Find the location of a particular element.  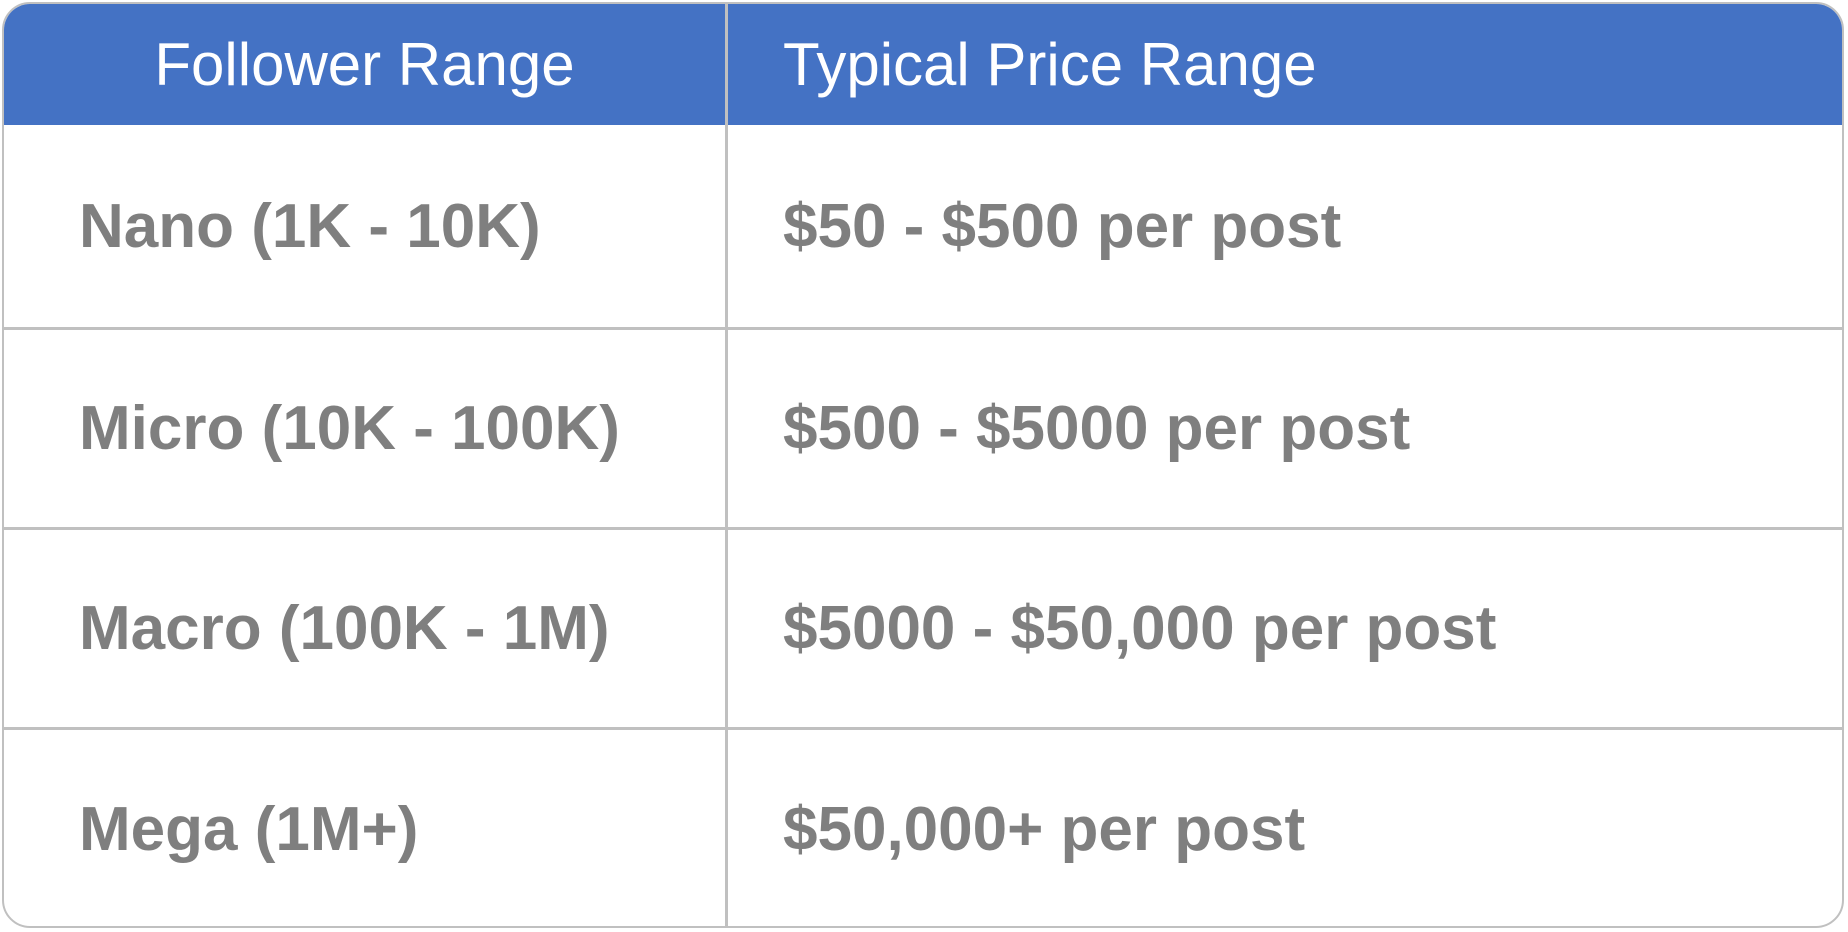

price-range-cell: $500 - $5000 per post is located at coordinates (1097, 428).